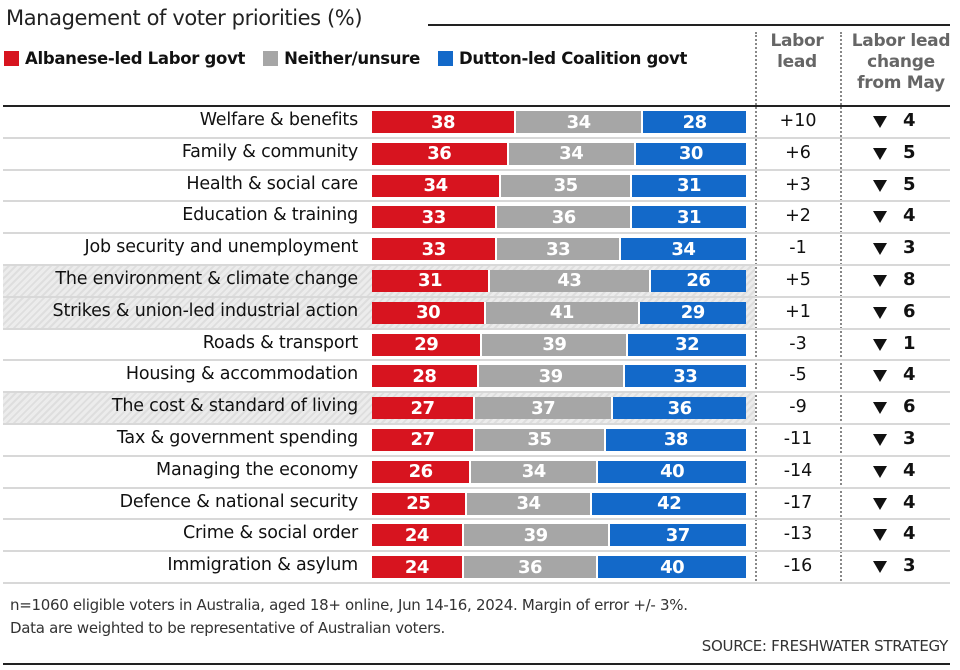 The width and height of the screenshot is (960, 670). I want to click on labor-lead-value: -13, so click(798, 534).